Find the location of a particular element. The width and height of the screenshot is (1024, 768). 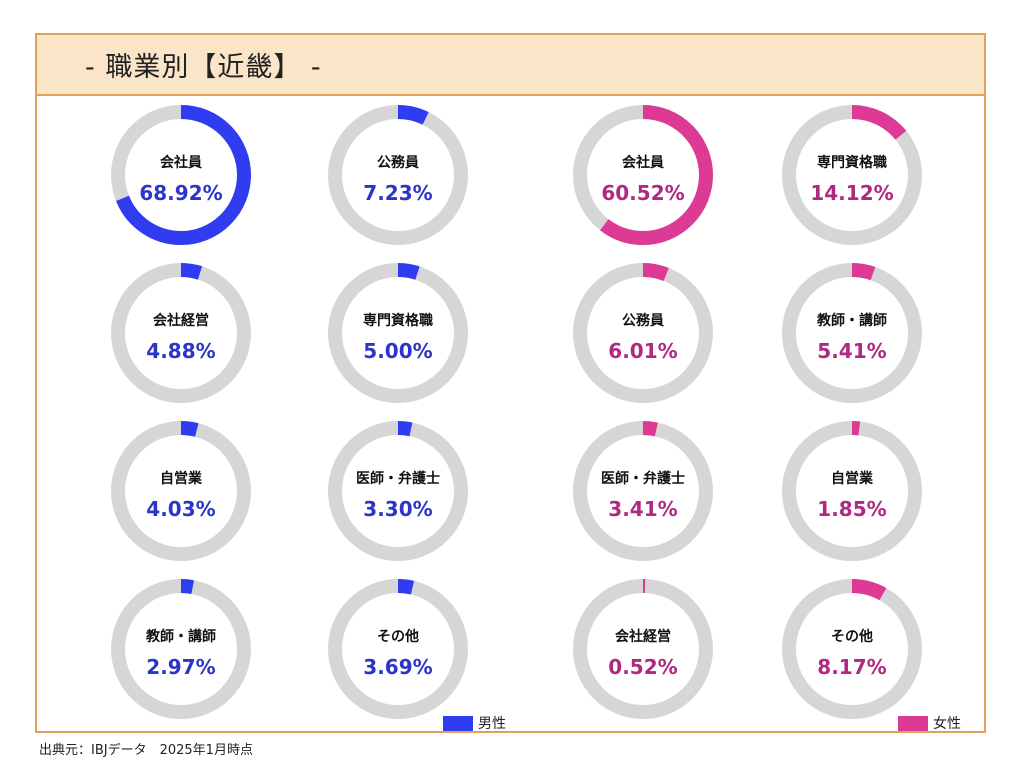

donut-value: 5.41% is located at coordinates (851, 351).